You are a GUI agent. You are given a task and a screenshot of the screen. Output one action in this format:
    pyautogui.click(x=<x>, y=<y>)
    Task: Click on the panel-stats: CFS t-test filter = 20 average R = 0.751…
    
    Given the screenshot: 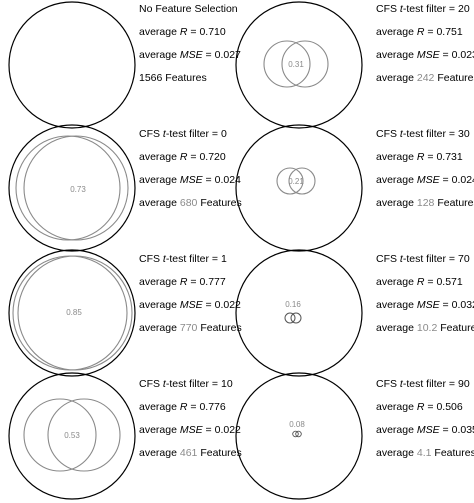 What is the action you would take?
    pyautogui.click(x=425, y=50)
    